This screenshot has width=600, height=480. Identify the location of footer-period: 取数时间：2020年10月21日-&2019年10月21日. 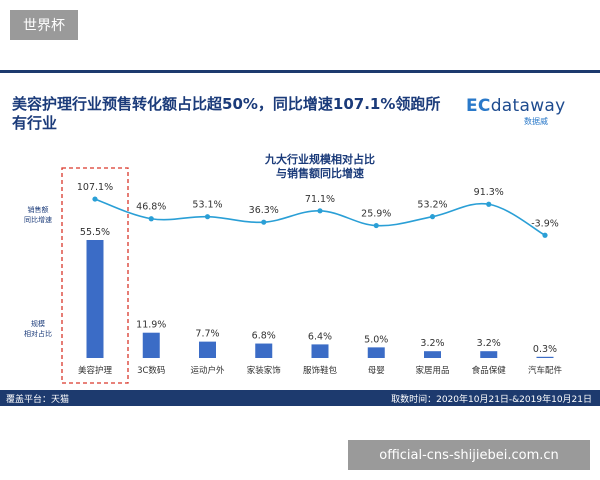
(491, 400).